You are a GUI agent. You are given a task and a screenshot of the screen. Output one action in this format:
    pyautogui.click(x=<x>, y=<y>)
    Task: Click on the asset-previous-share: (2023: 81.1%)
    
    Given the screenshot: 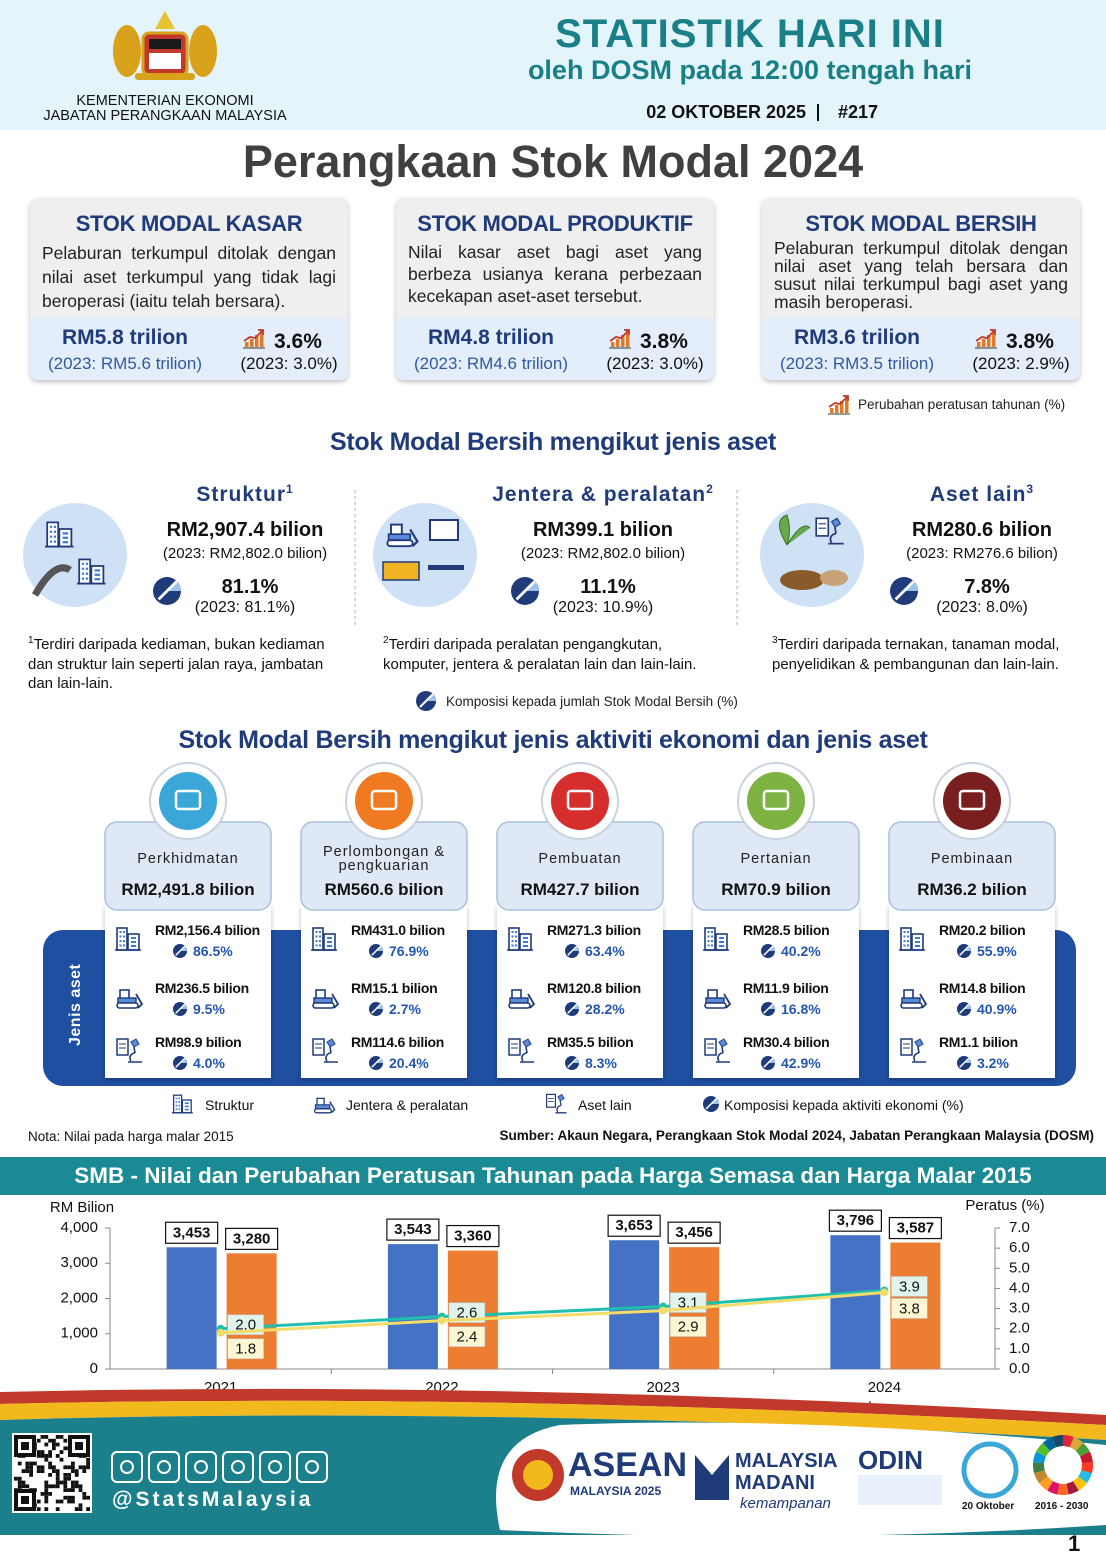 What is the action you would take?
    pyautogui.click(x=245, y=607)
    